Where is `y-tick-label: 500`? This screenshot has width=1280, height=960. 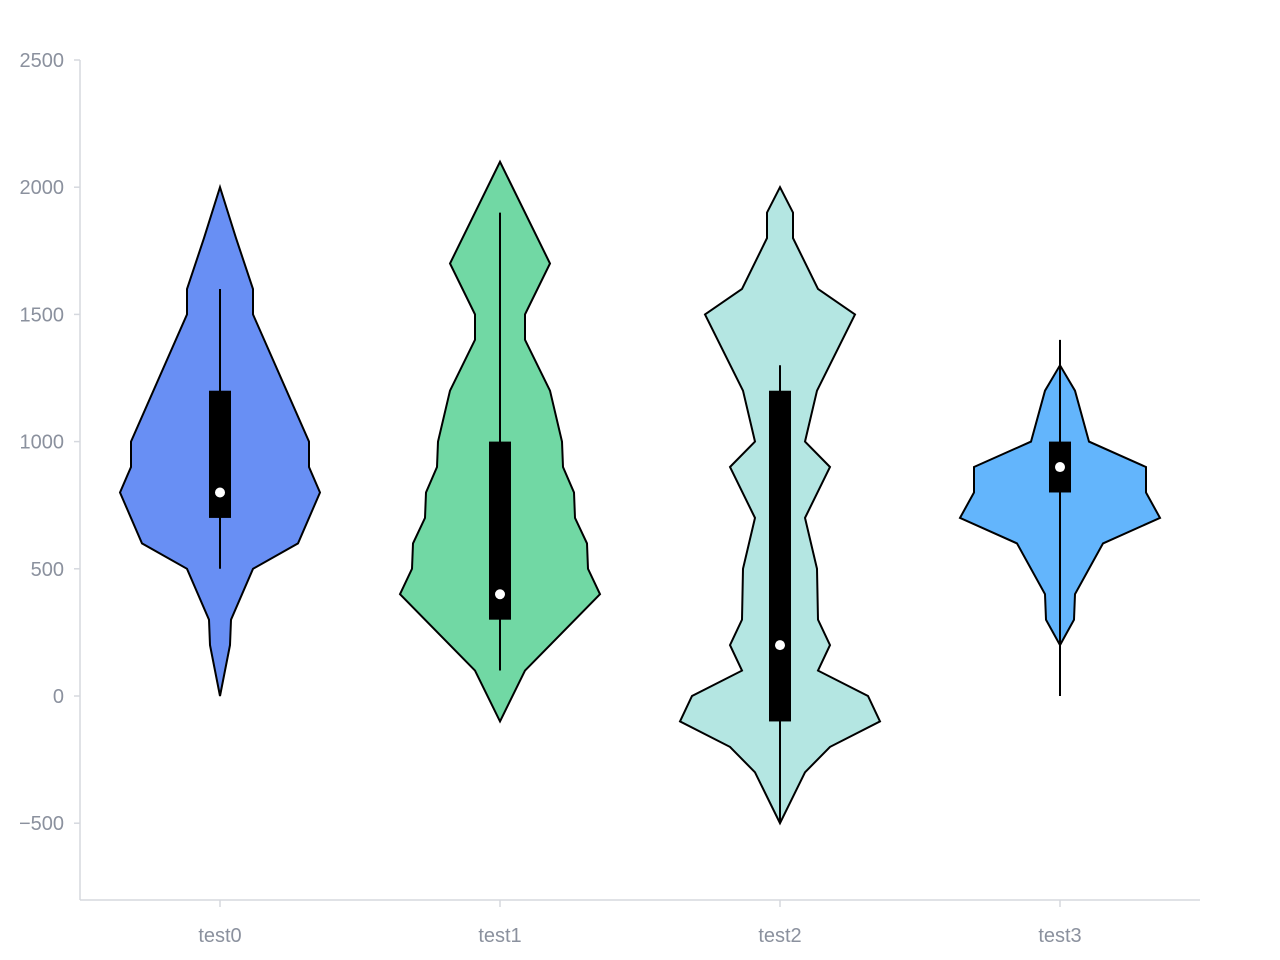
y-tick-label: 500 is located at coordinates (47, 570).